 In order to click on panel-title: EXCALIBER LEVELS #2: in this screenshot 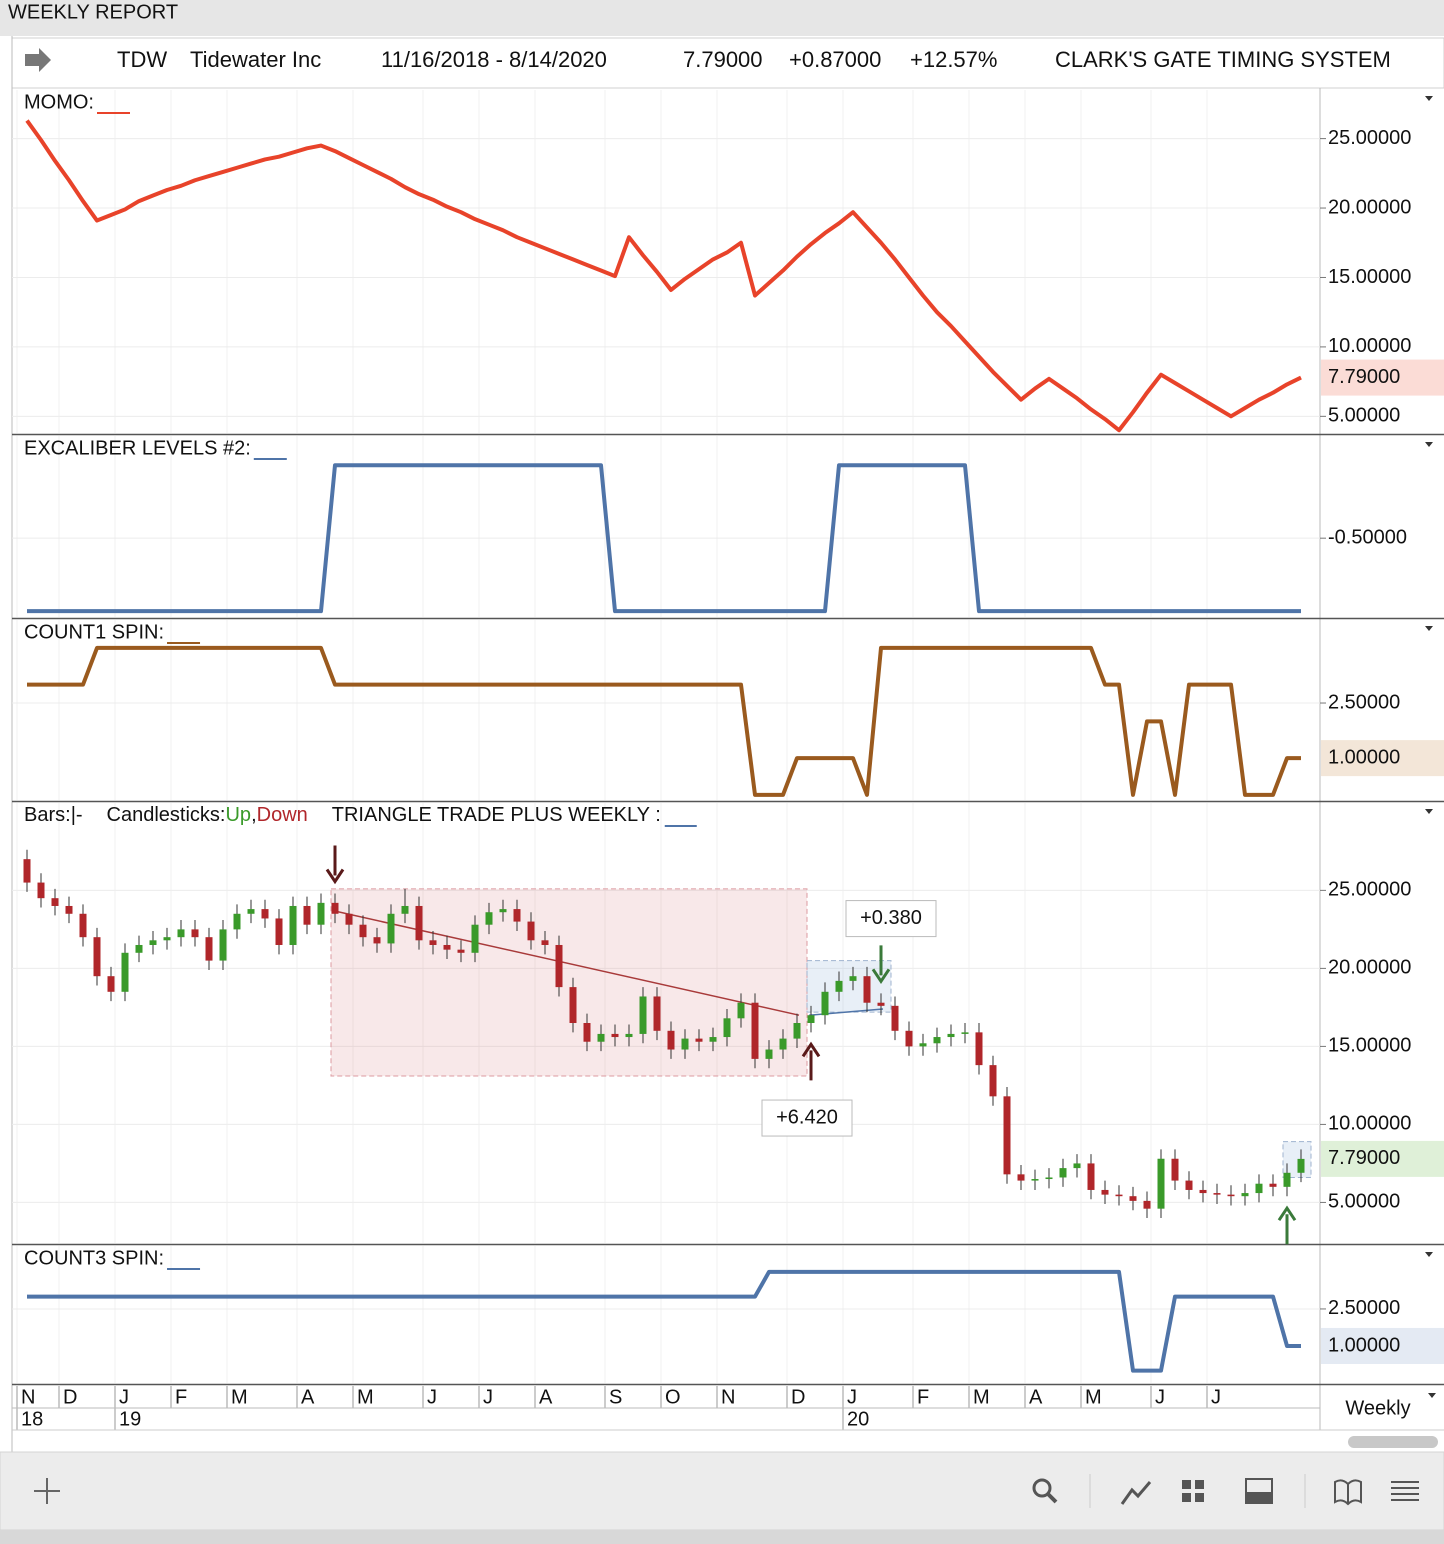, I will do `click(137, 448)`.